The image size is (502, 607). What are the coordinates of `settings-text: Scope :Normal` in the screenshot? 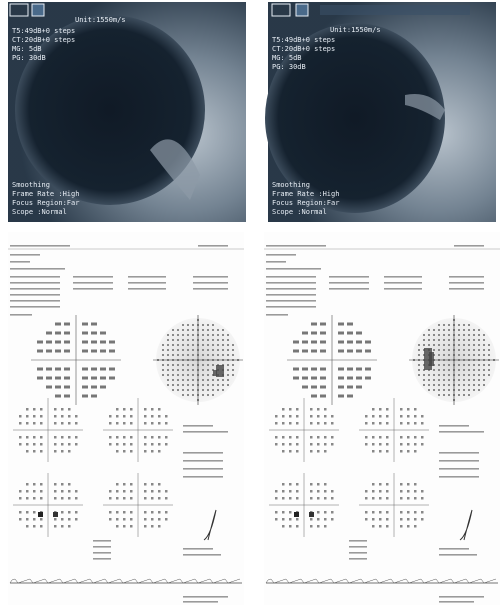 It's located at (299, 212).